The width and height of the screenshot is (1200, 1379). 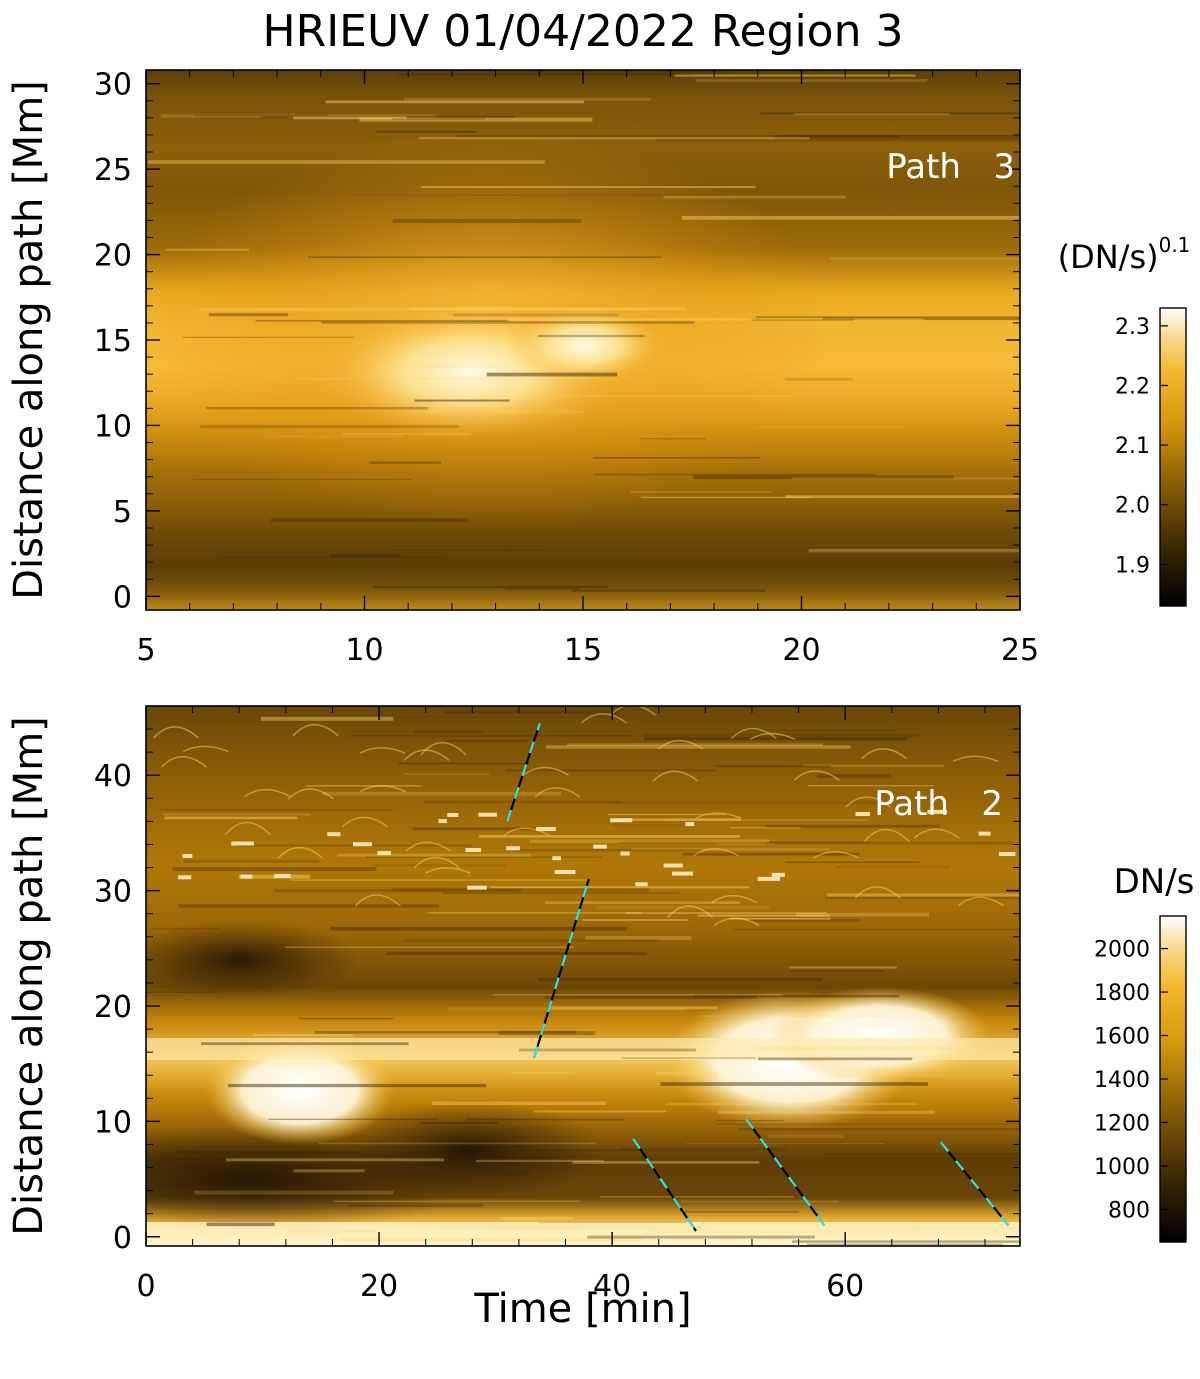 What do you see at coordinates (1132, 386) in the screenshot?
I see `colorbar-tick-label: 2.2` at bounding box center [1132, 386].